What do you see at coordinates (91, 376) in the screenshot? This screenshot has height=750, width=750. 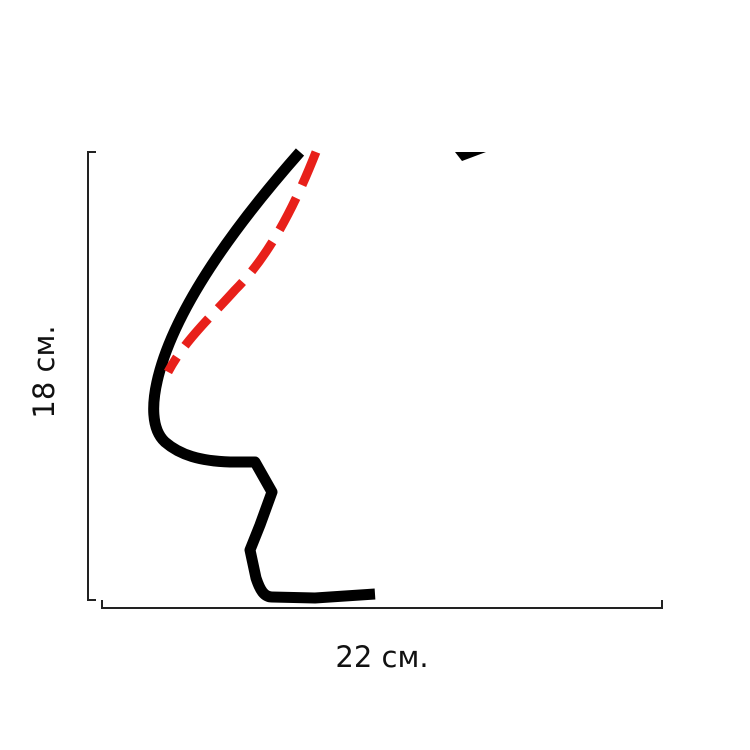 I see `height-bracket` at bounding box center [91, 376].